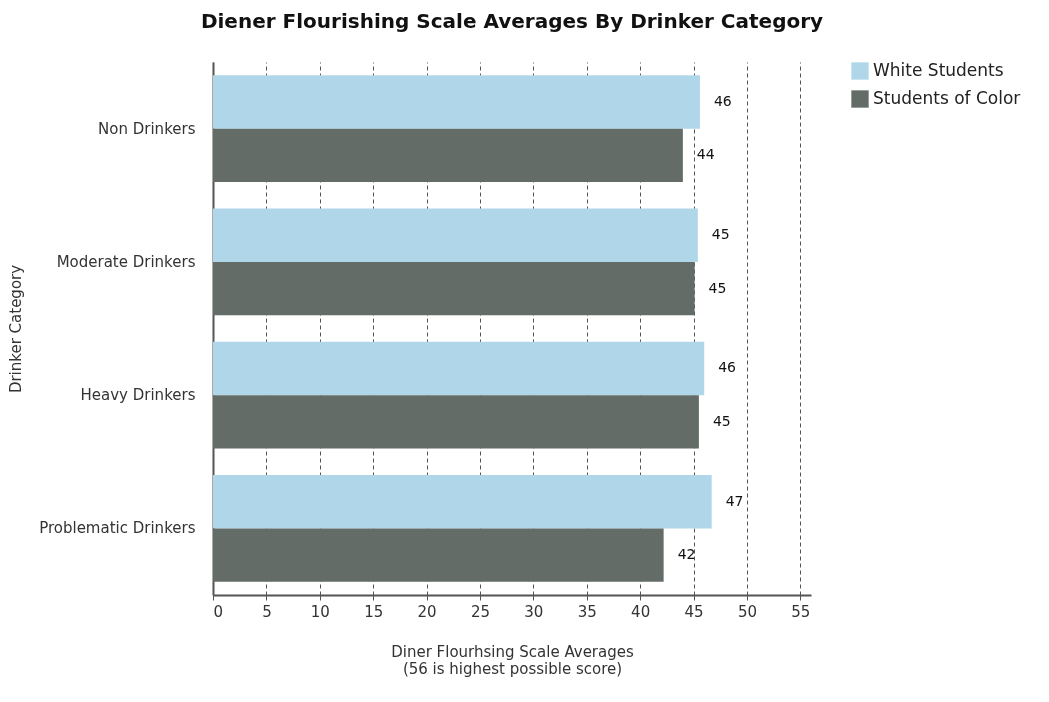 This screenshot has height=702, width=1049. What do you see at coordinates (138, 395) in the screenshot?
I see `y-tick-label: Heavy Drinkers` at bounding box center [138, 395].